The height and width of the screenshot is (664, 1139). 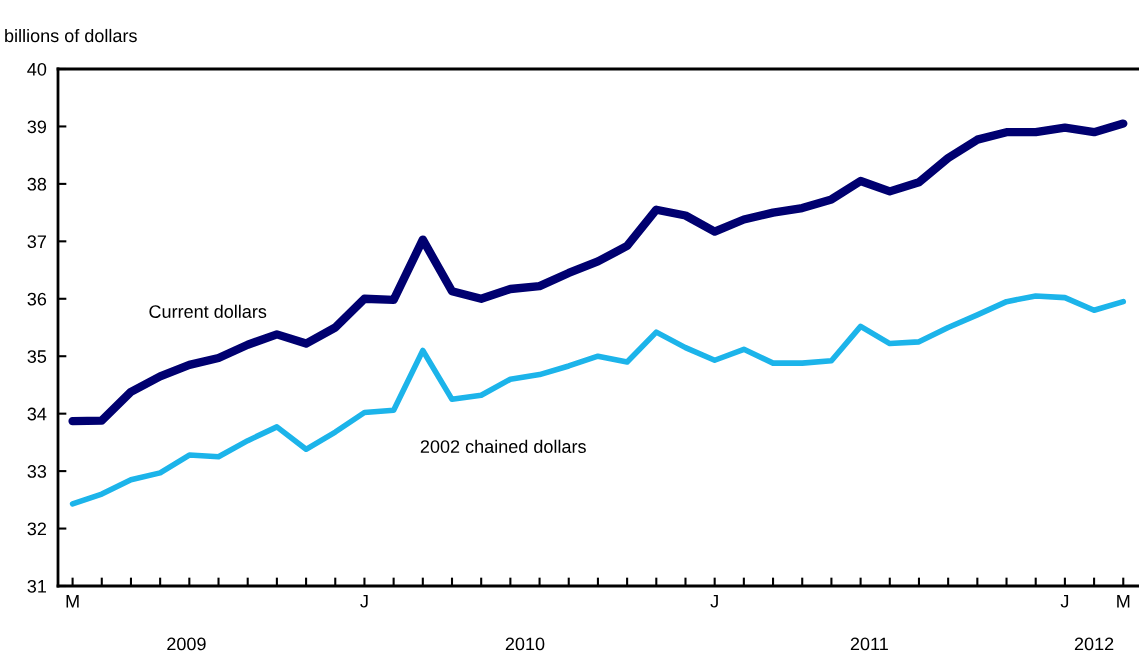 I want to click on text: 2011, so click(x=869, y=644).